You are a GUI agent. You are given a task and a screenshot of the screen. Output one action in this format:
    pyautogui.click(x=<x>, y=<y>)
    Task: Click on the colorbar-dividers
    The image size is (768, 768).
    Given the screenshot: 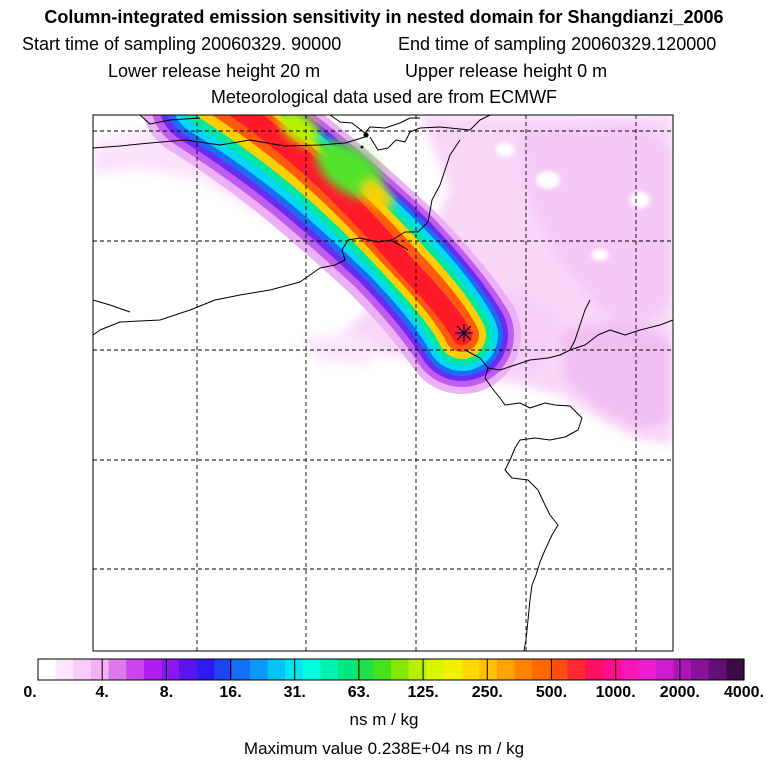 What is the action you would take?
    pyautogui.click(x=391, y=669)
    